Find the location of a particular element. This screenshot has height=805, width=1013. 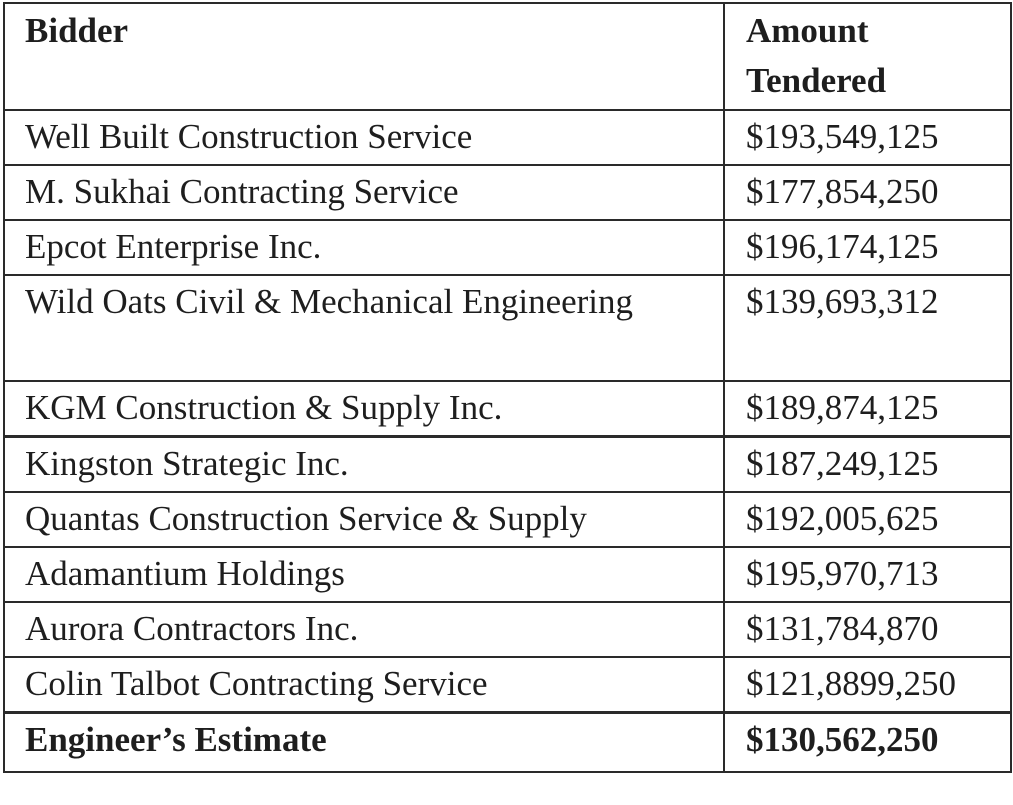

bidder-cell: Wild Oats Civil & Mechanical Engineering is located at coordinates (364, 328).